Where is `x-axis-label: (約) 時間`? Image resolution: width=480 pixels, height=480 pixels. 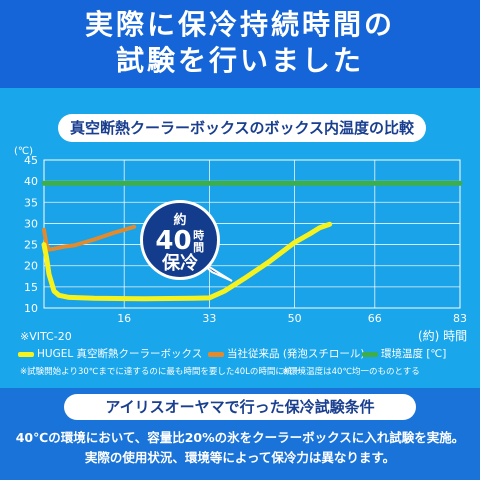
x-axis-label: (約) 時間 is located at coordinates (443, 336).